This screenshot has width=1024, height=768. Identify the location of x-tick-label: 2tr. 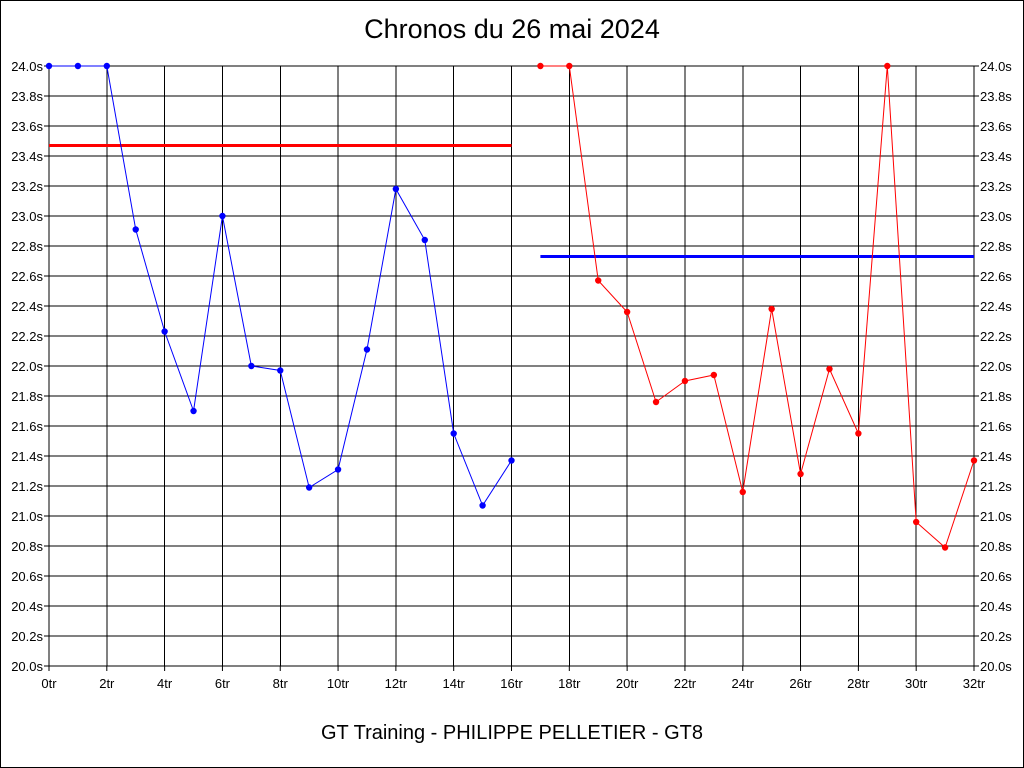
(107, 683).